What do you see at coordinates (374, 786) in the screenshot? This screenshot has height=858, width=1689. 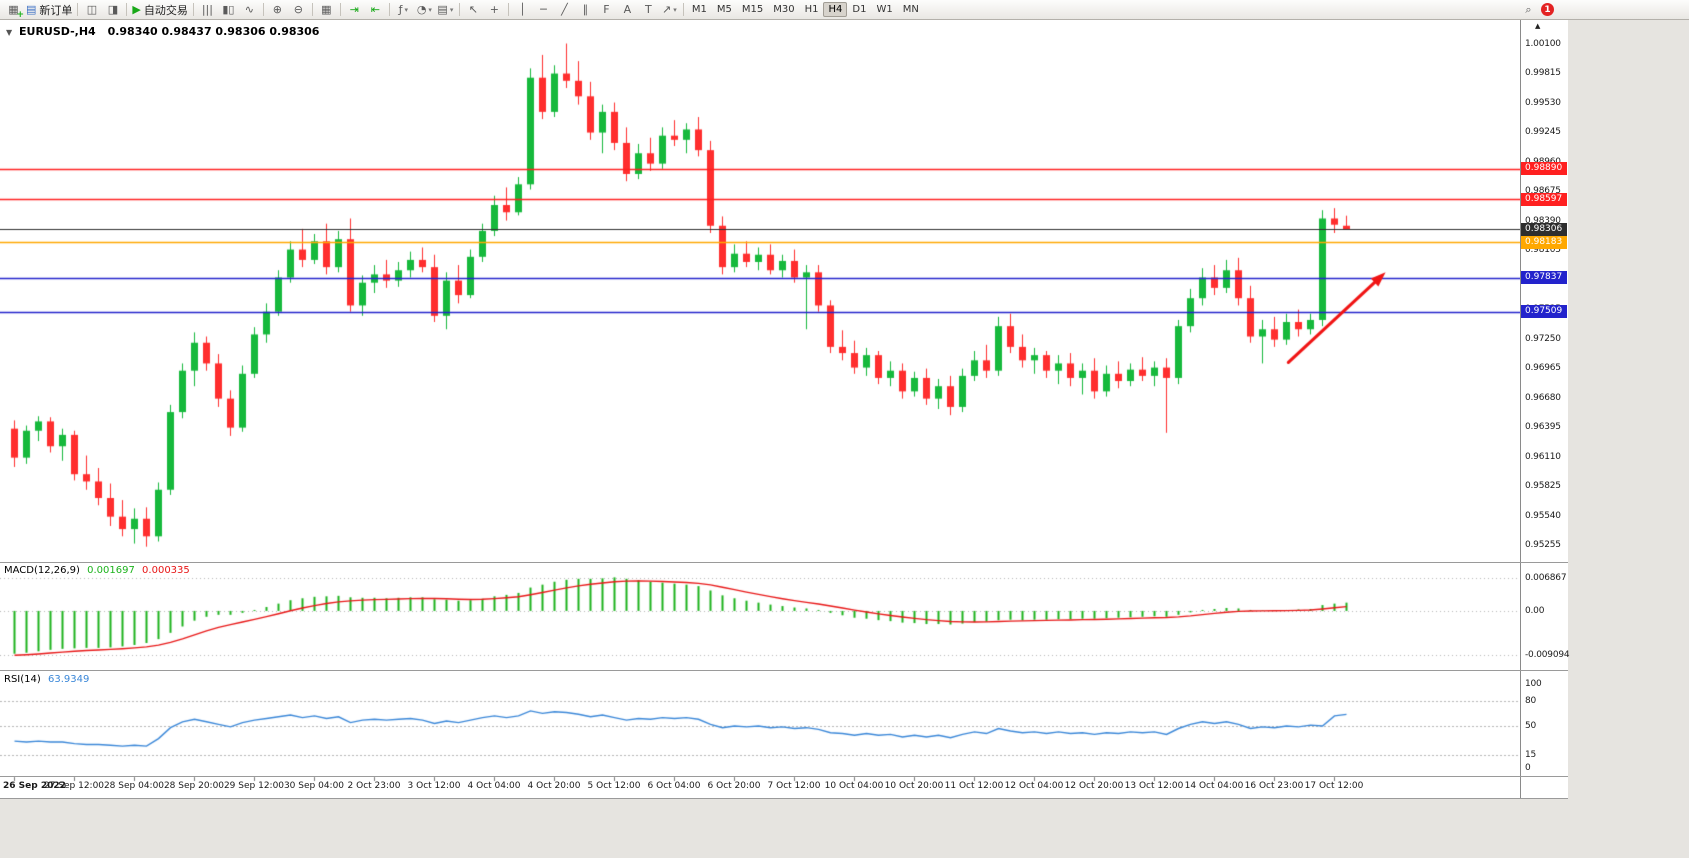 I see `time-axis-label: 2 Oct 23:00` at bounding box center [374, 786].